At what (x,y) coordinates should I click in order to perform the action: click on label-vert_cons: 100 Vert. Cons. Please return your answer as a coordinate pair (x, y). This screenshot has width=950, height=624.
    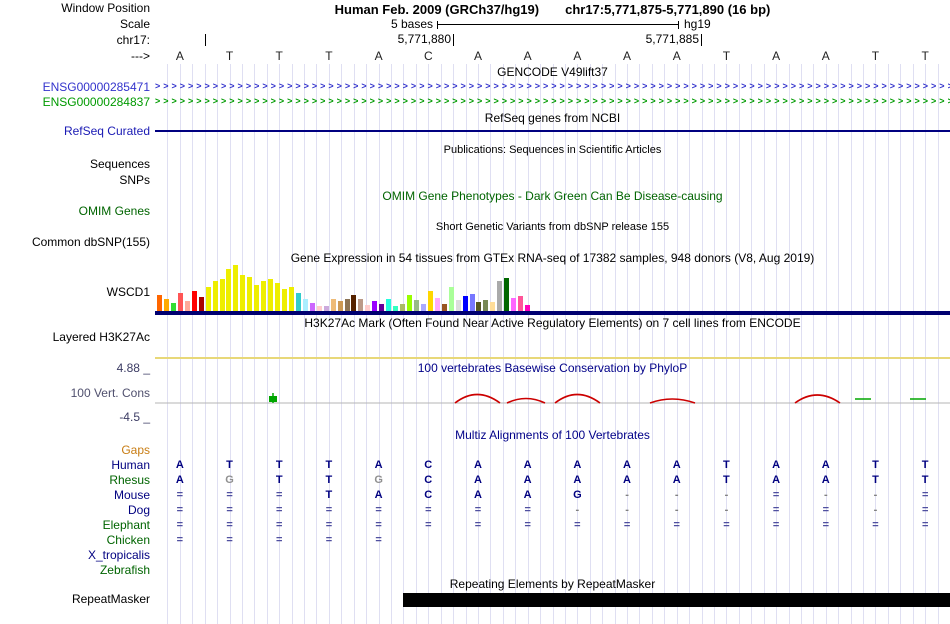
    Looking at the image, I should click on (110, 393).